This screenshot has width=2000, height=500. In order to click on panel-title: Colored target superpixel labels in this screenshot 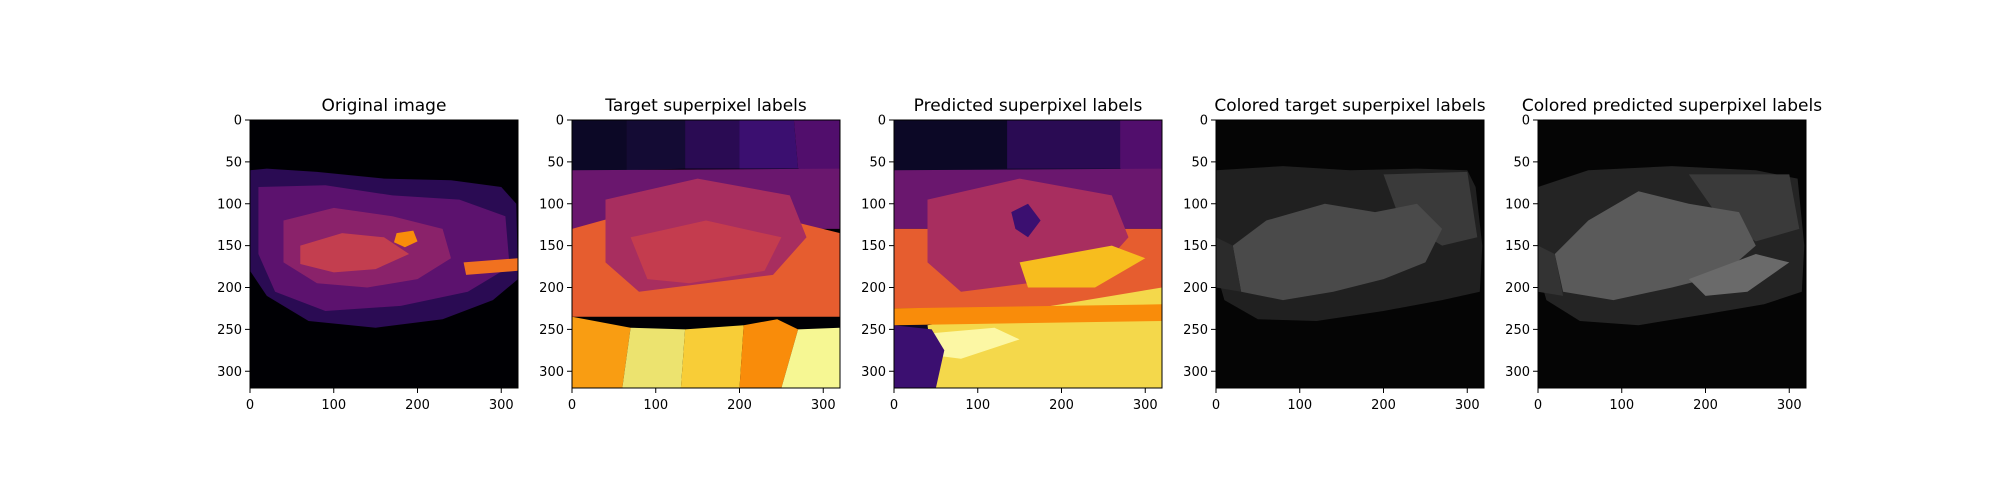, I will do `click(1349, 106)`.